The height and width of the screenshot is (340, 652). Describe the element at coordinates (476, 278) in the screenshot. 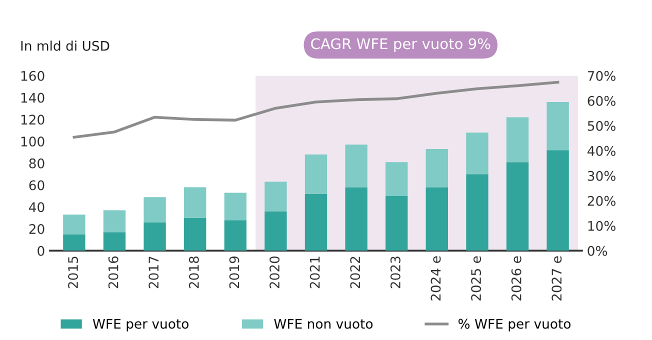

I see `x-tick-label: 2025 e` at that location.